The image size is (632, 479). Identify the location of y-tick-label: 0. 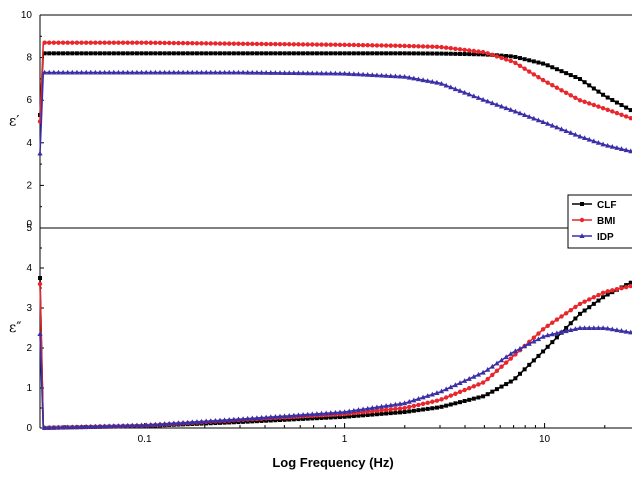
(29, 428).